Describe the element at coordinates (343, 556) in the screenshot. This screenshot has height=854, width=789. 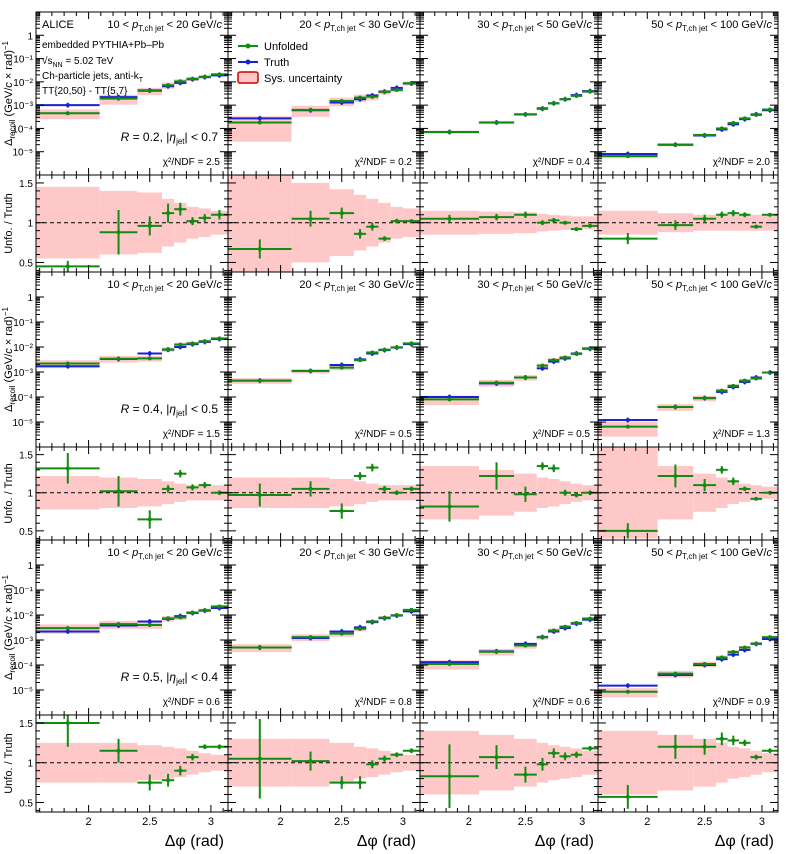
I see `text-part: T,ch jet` at that location.